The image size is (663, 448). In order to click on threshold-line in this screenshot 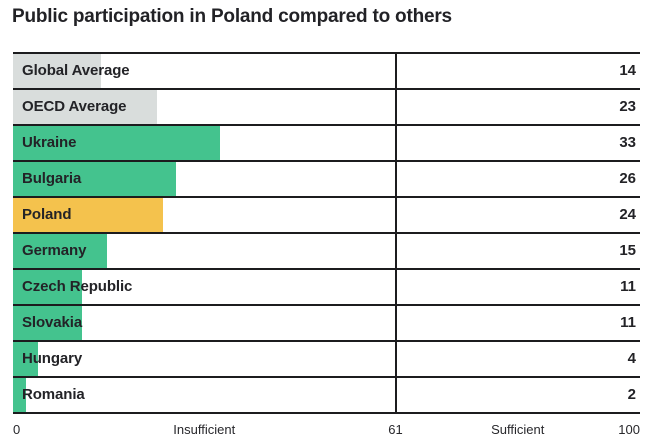, I will do `click(396, 233)`.